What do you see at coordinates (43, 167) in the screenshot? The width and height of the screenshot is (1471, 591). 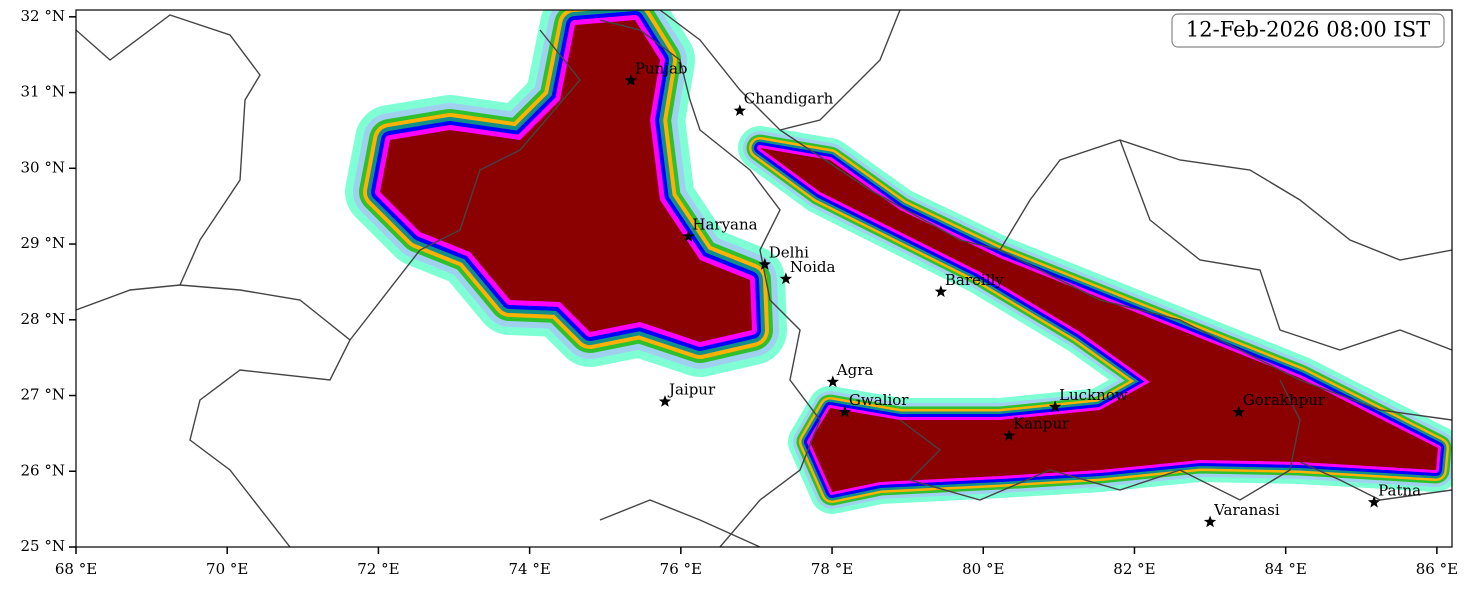 I see `y-tick-label: 30 °N` at bounding box center [43, 167].